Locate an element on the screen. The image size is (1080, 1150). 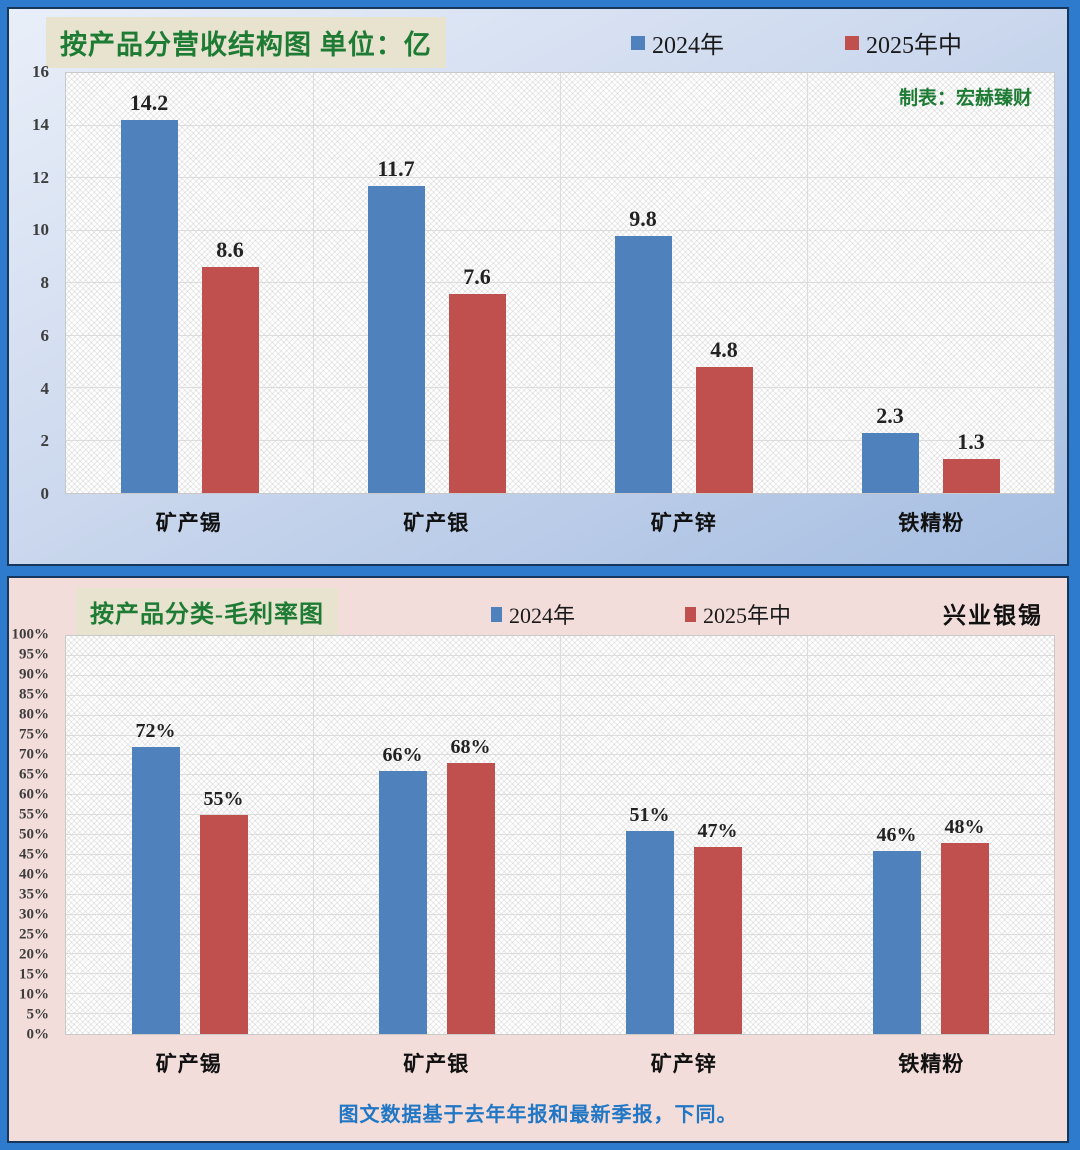
y-tick-label: 2 is located at coordinates (45, 441).